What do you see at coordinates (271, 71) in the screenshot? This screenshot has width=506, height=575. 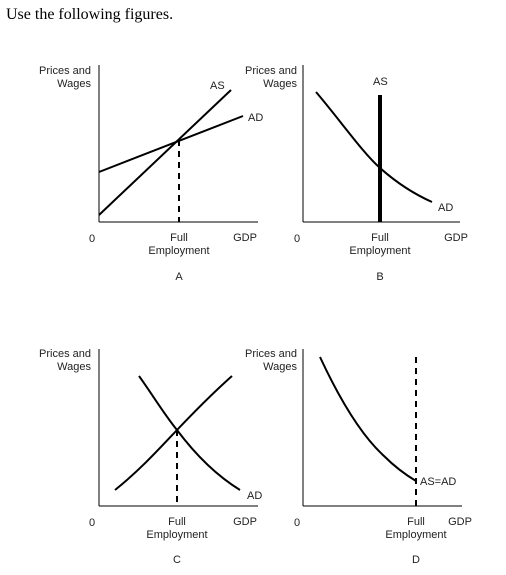 I see `panel-b-y-label-line1: Prices and` at bounding box center [271, 71].